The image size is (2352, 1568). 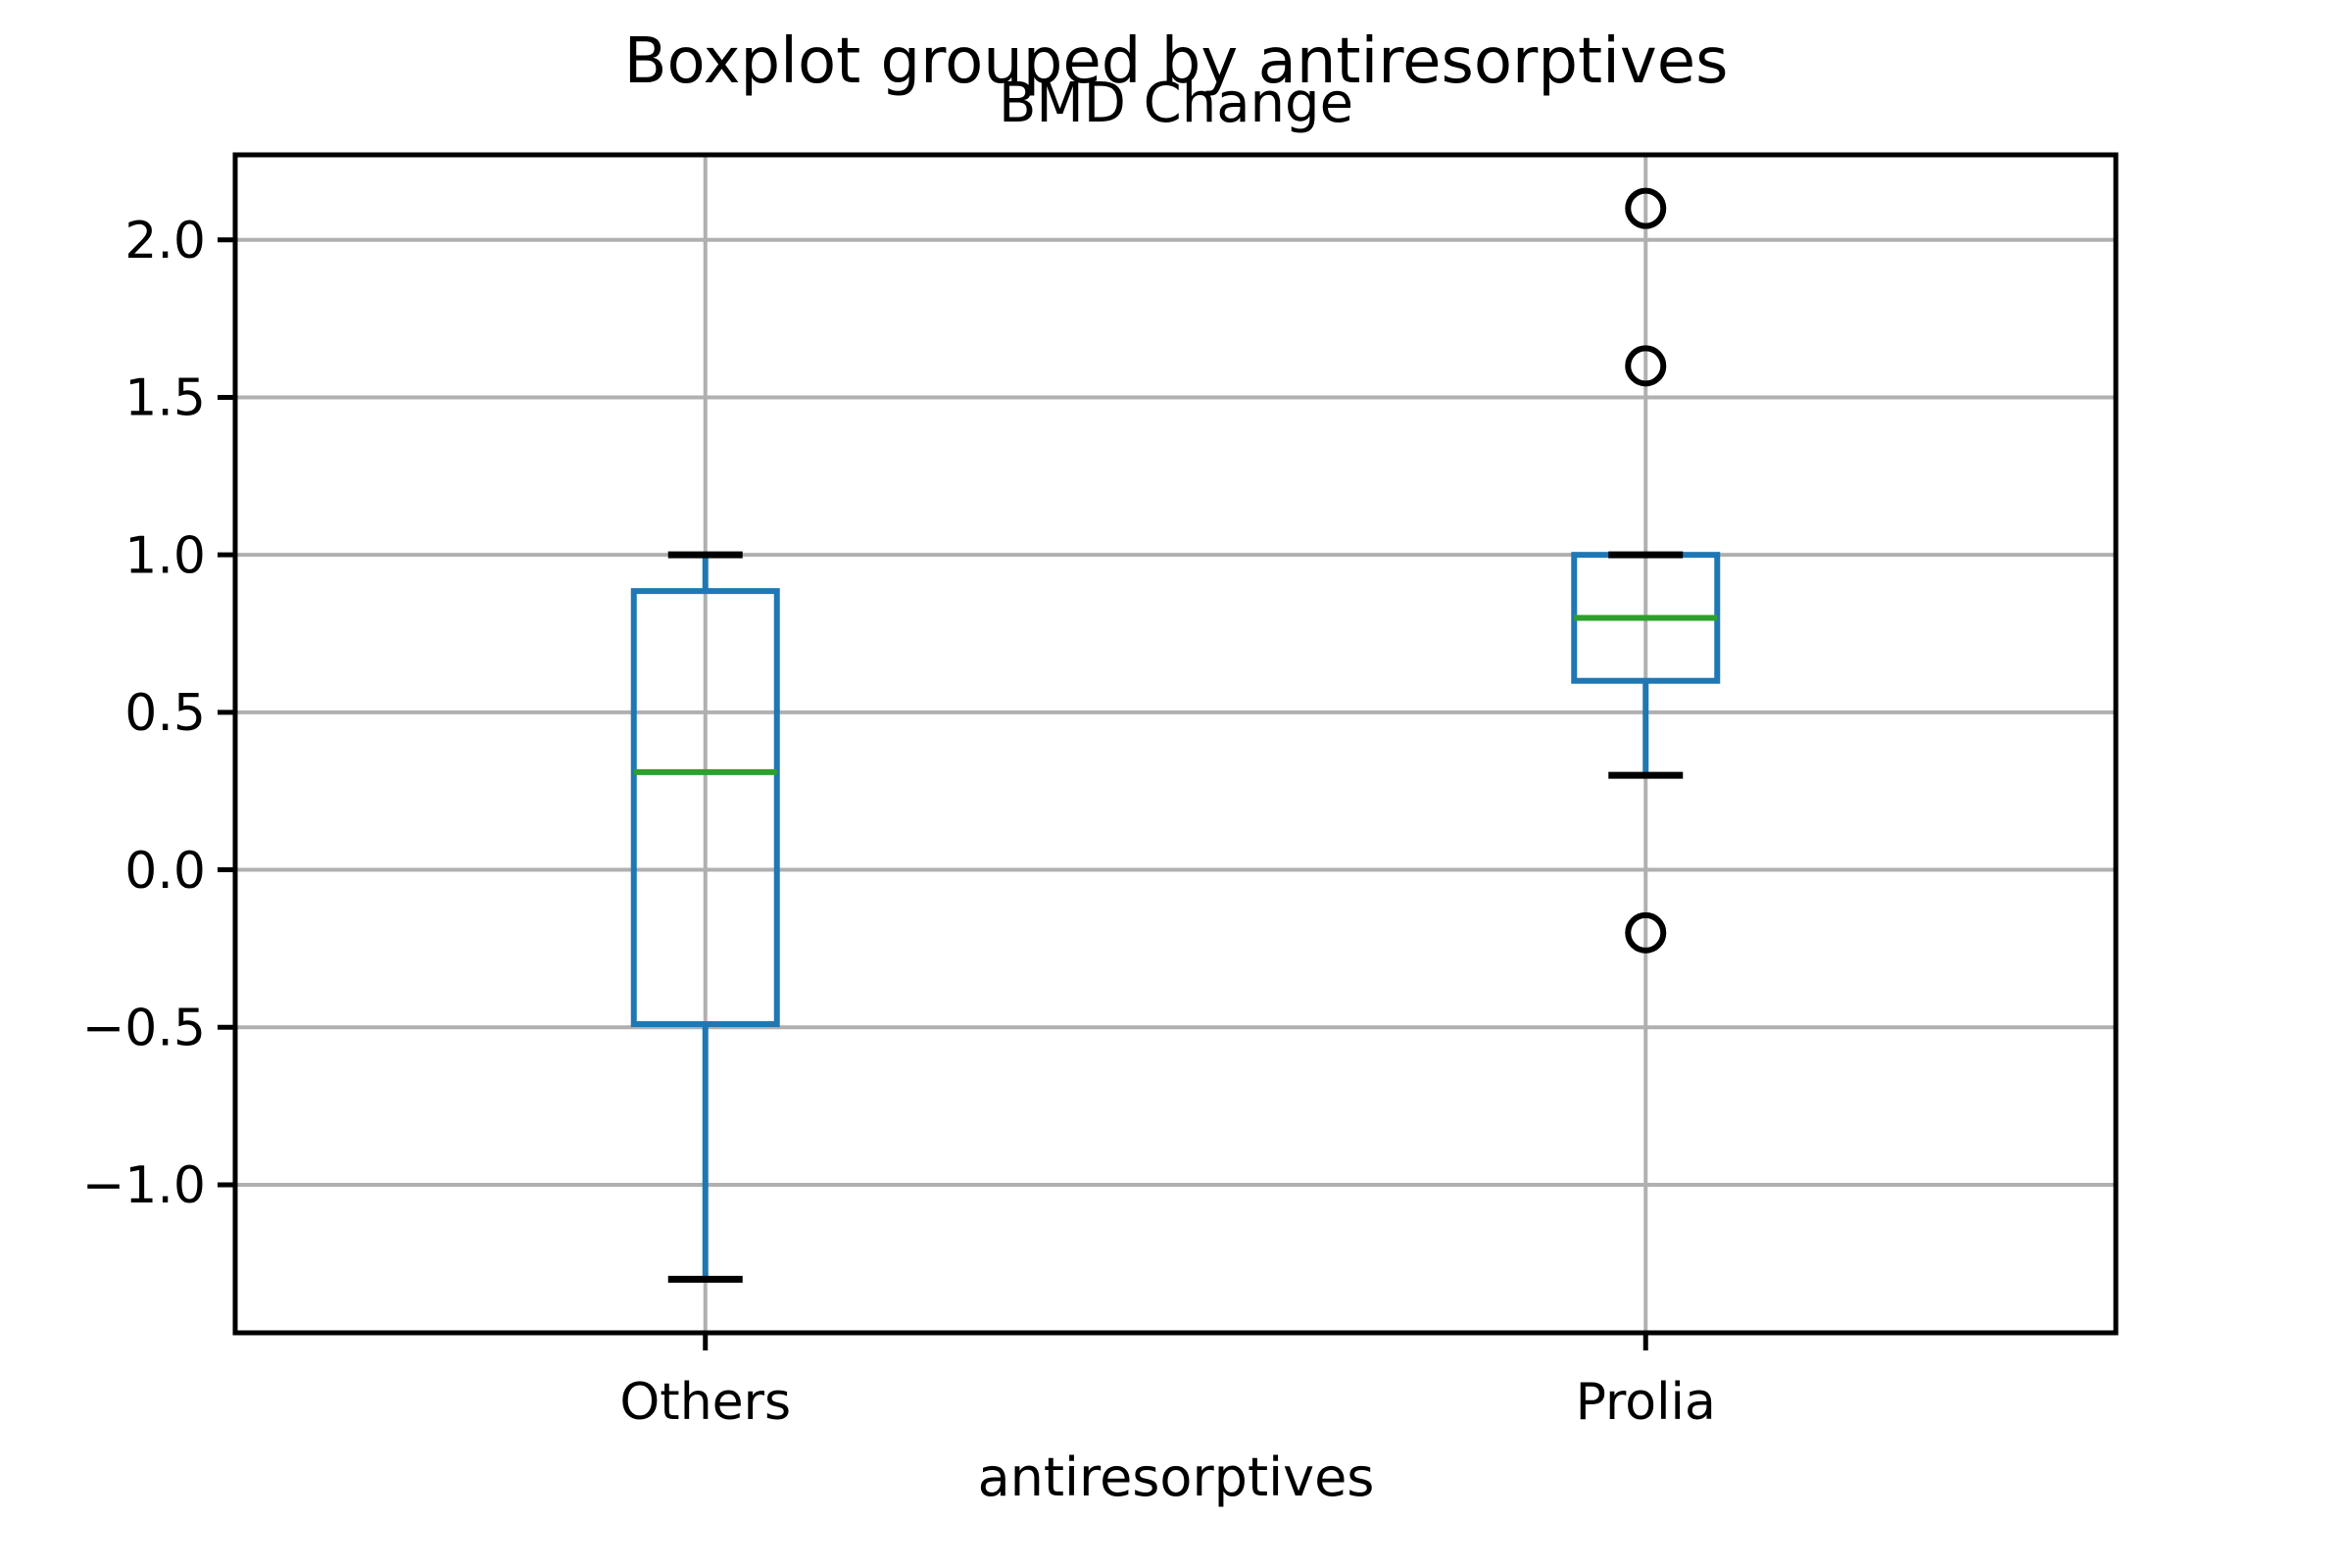 What do you see at coordinates (705, 808) in the screenshot?
I see `box-Others` at bounding box center [705, 808].